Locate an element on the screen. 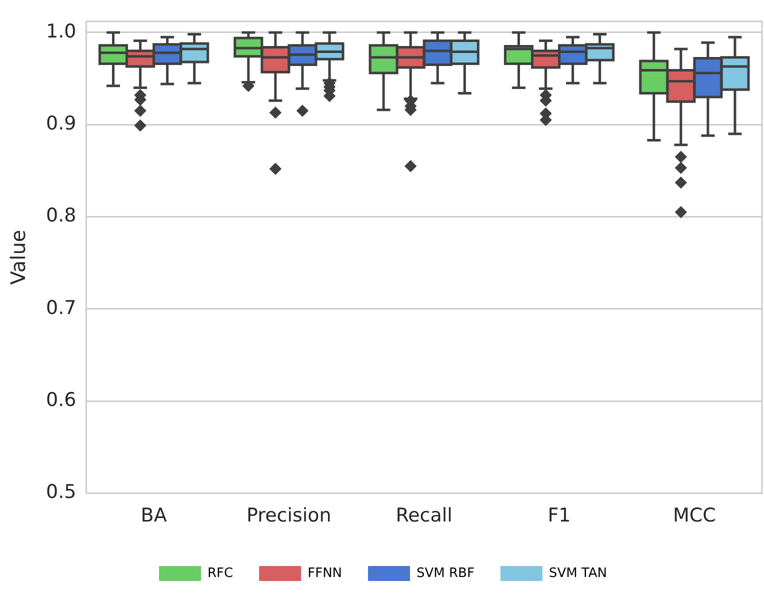  legend-label: SVM RBF is located at coordinates (445, 573).